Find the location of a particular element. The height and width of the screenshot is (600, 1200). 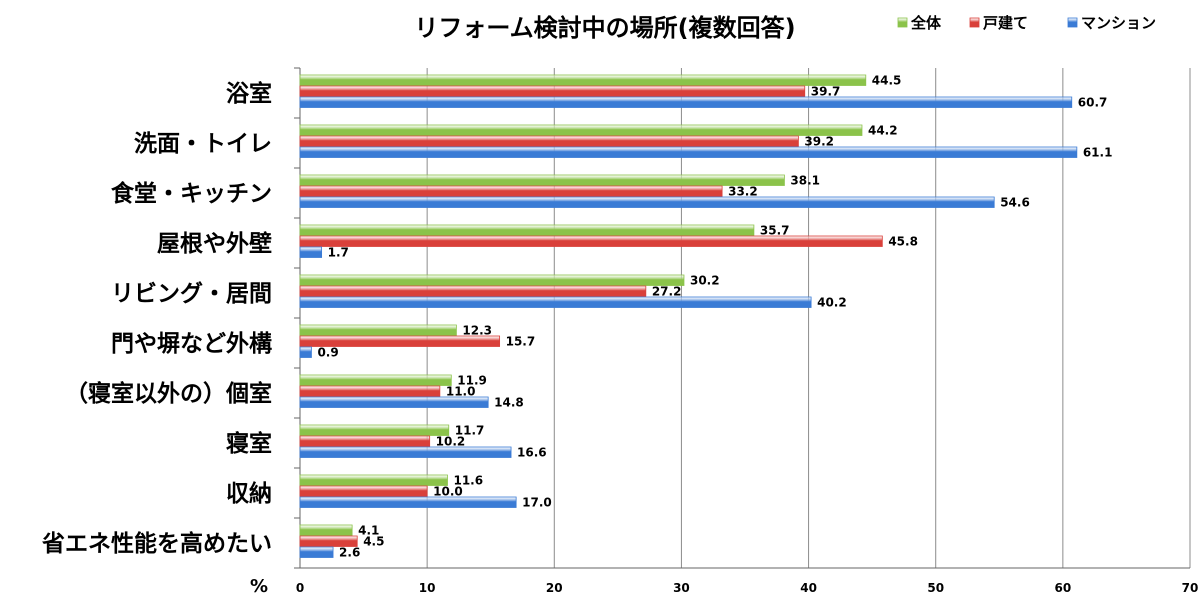

value-label: 4.5 is located at coordinates (373, 542).